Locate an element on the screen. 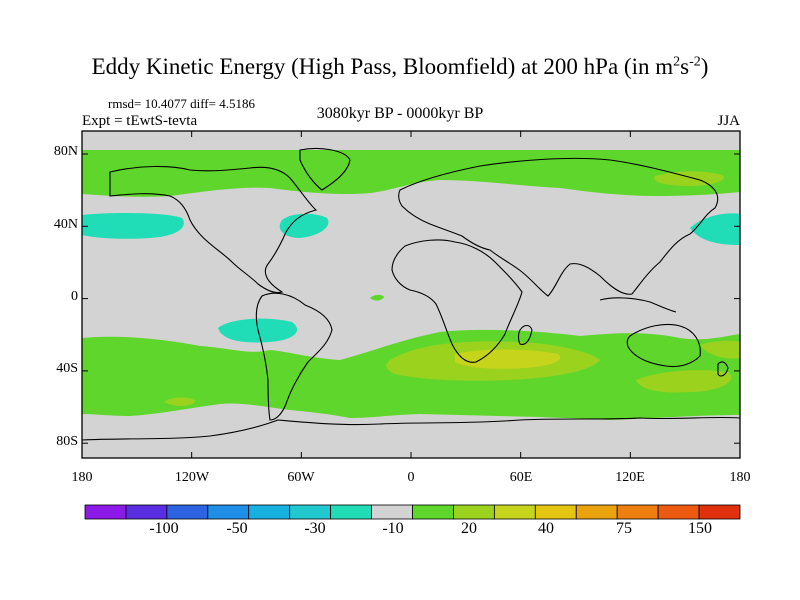 The image size is (800, 600). lat-label-80n: 80N is located at coordinates (65, 151).